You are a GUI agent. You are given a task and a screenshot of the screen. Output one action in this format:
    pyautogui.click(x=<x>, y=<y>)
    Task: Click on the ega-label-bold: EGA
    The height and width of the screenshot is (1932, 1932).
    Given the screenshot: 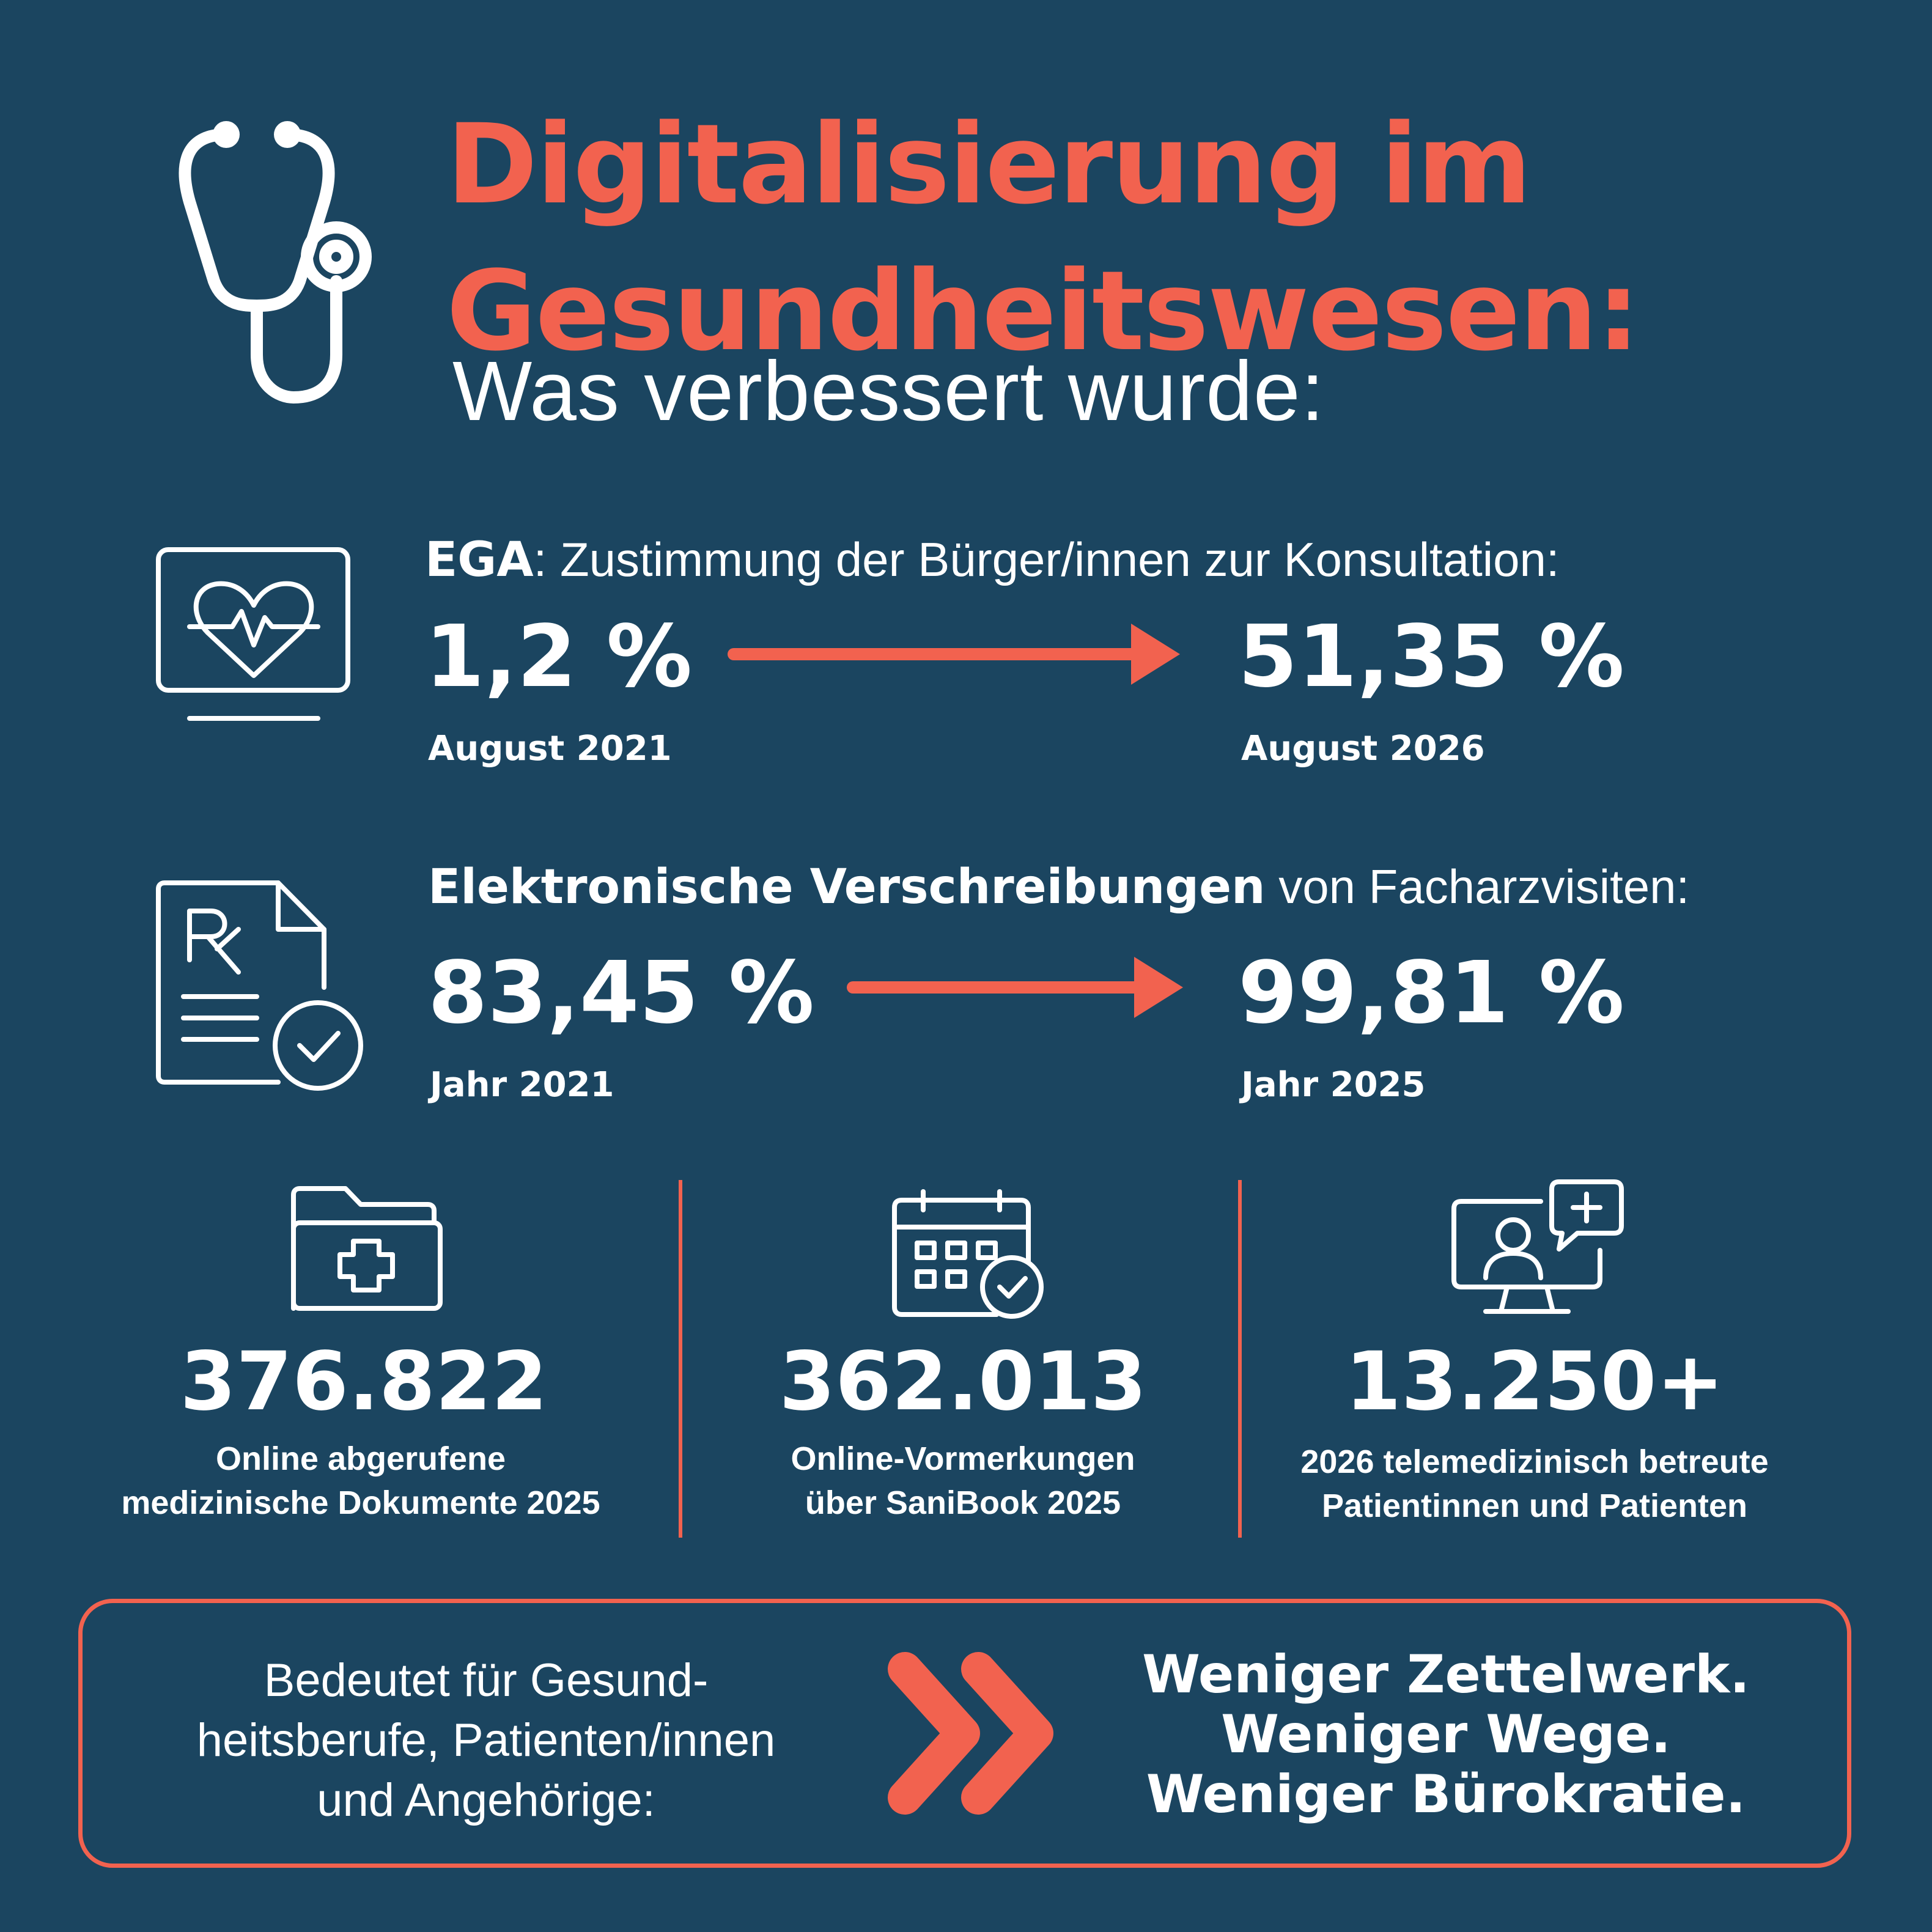 What is the action you would take?
    pyautogui.click(x=479, y=560)
    